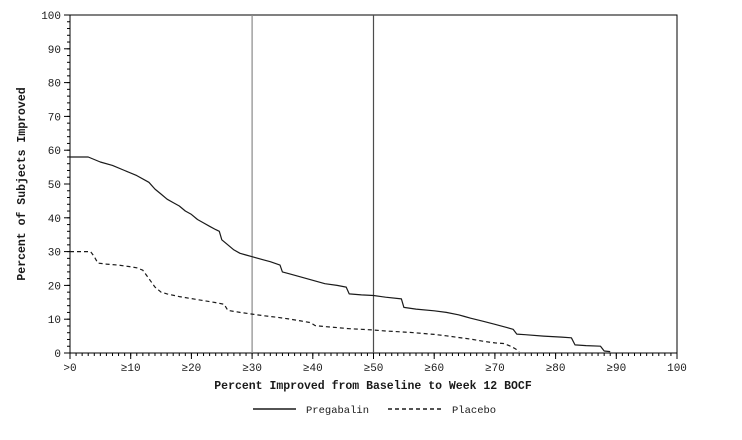 Image resolution: width=742 pixels, height=440 pixels. I want to click on y-tick-label: 60, so click(54, 152).